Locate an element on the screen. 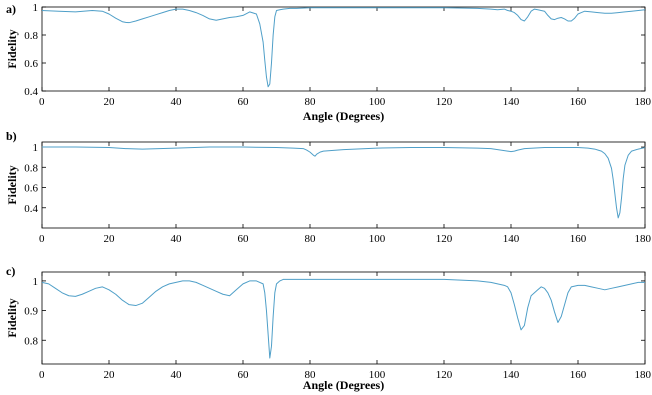 This screenshot has height=395, width=652. y-tick-label: 0.9 is located at coordinates (31, 312).